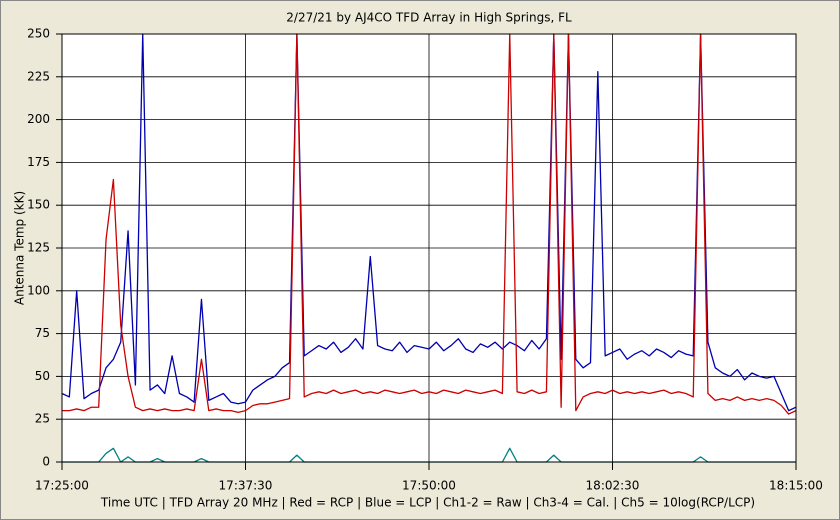  What do you see at coordinates (613, 486) in the screenshot?
I see `x-tick-label: 18:02:30` at bounding box center [613, 486].